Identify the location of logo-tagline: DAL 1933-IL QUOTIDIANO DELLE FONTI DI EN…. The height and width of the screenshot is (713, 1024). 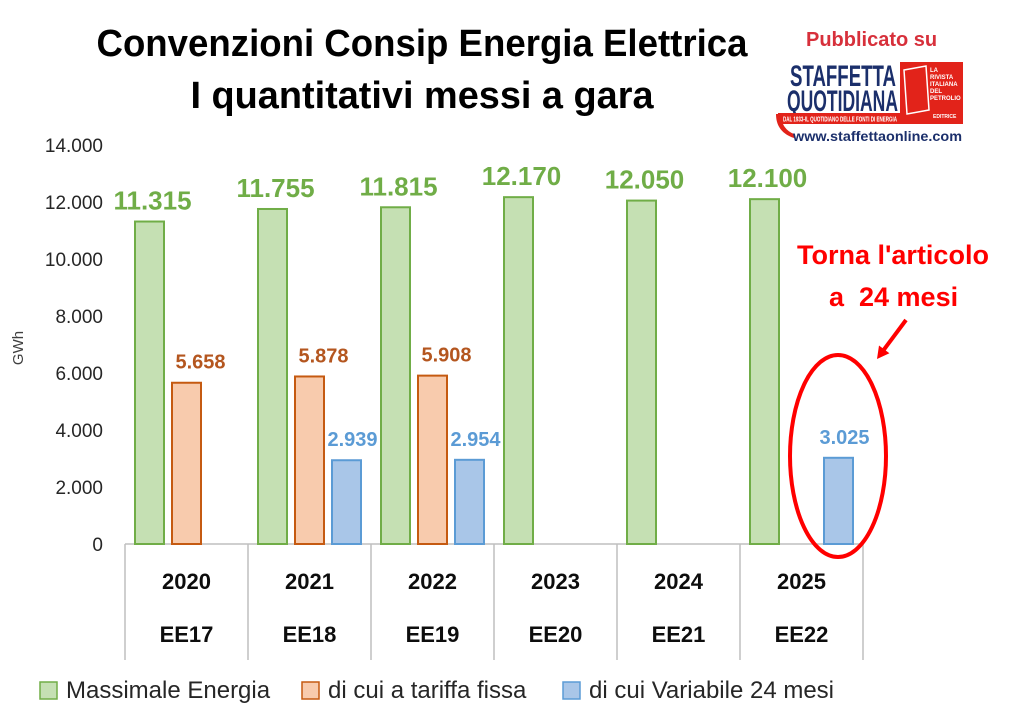
(840, 120).